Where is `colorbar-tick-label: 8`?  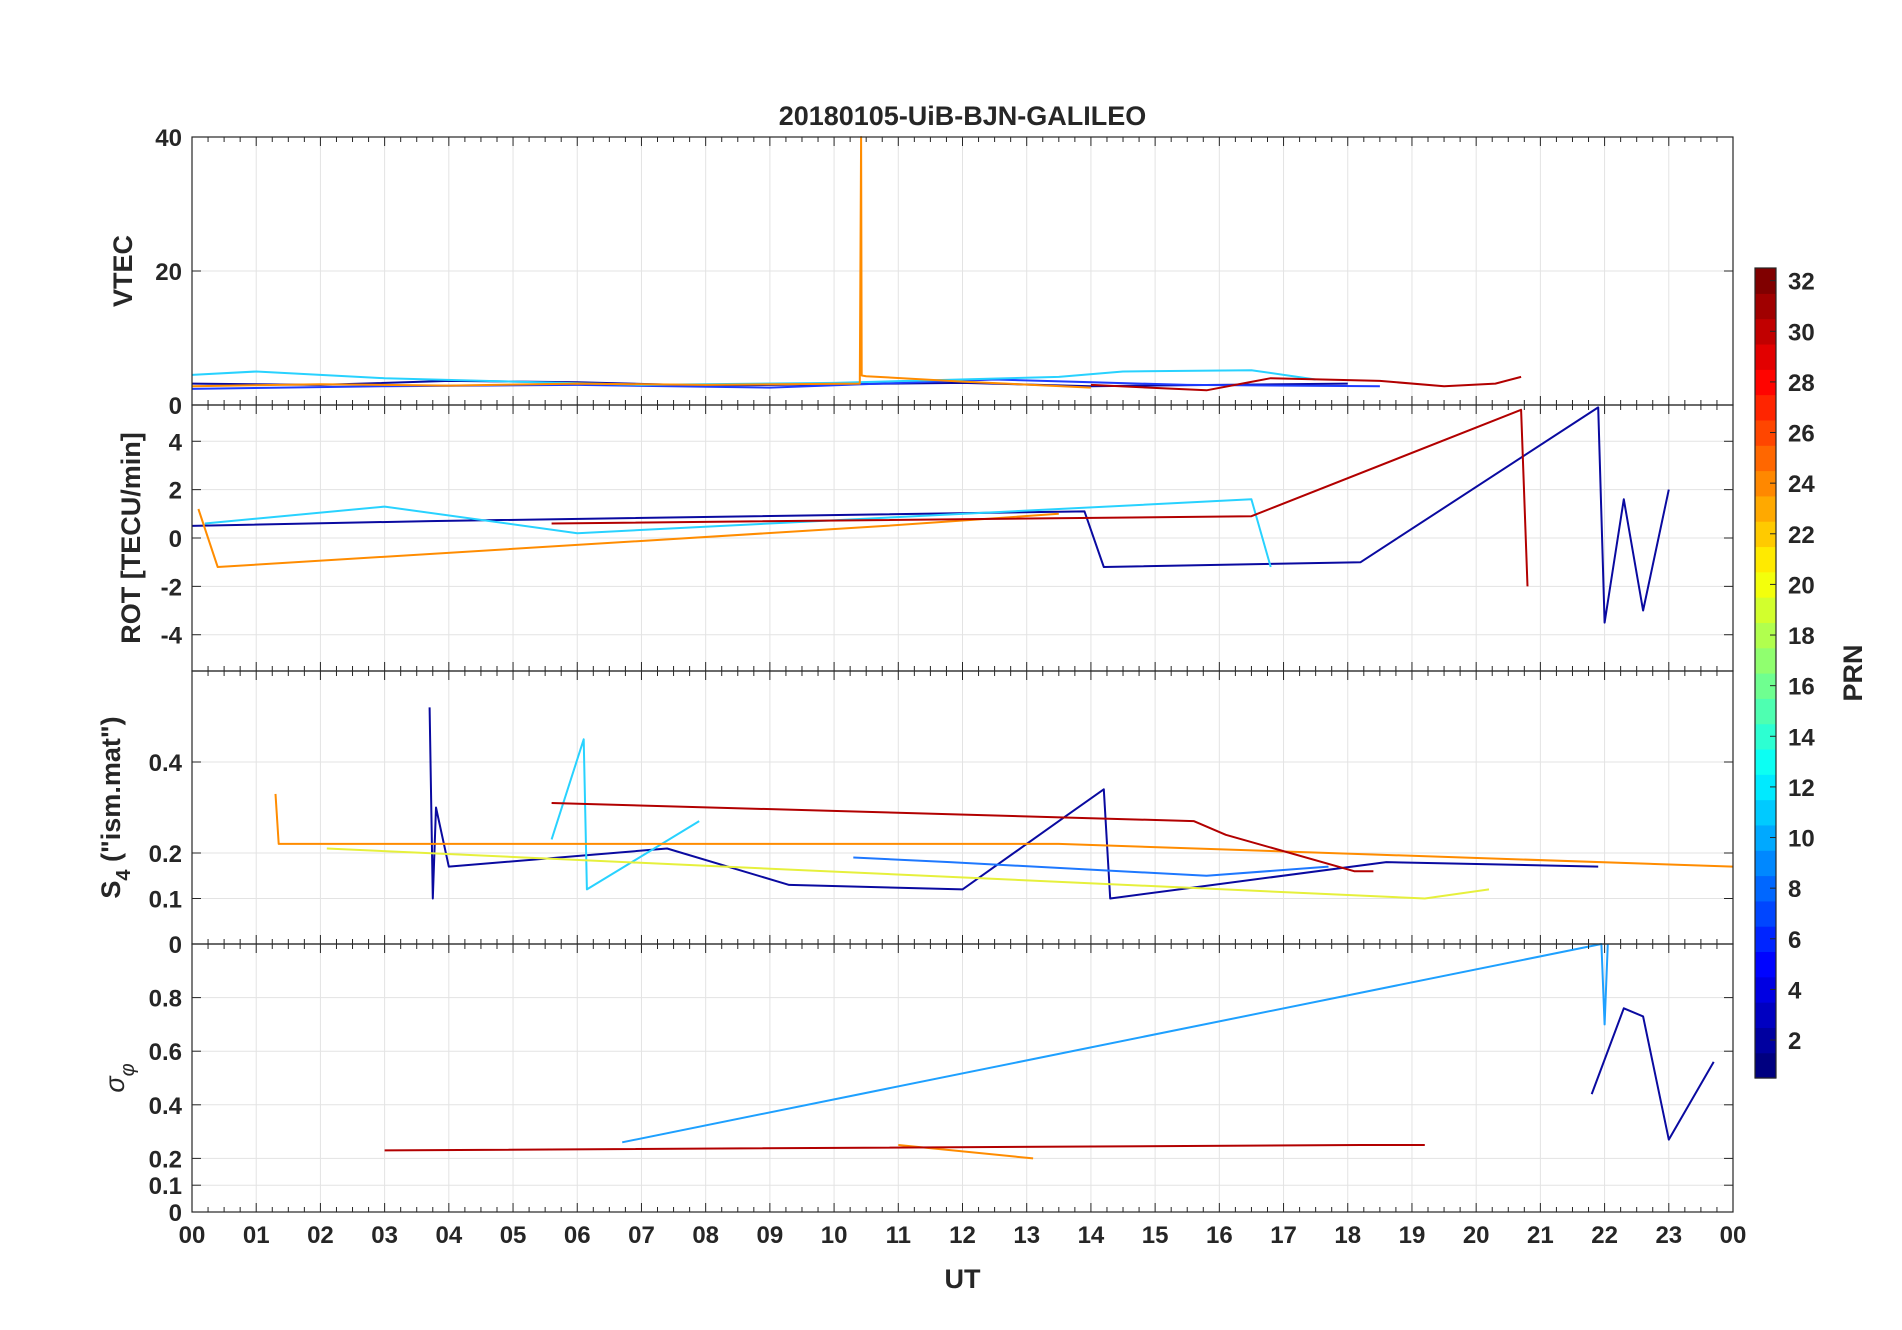
colorbar-tick-label: 8 is located at coordinates (1794, 889).